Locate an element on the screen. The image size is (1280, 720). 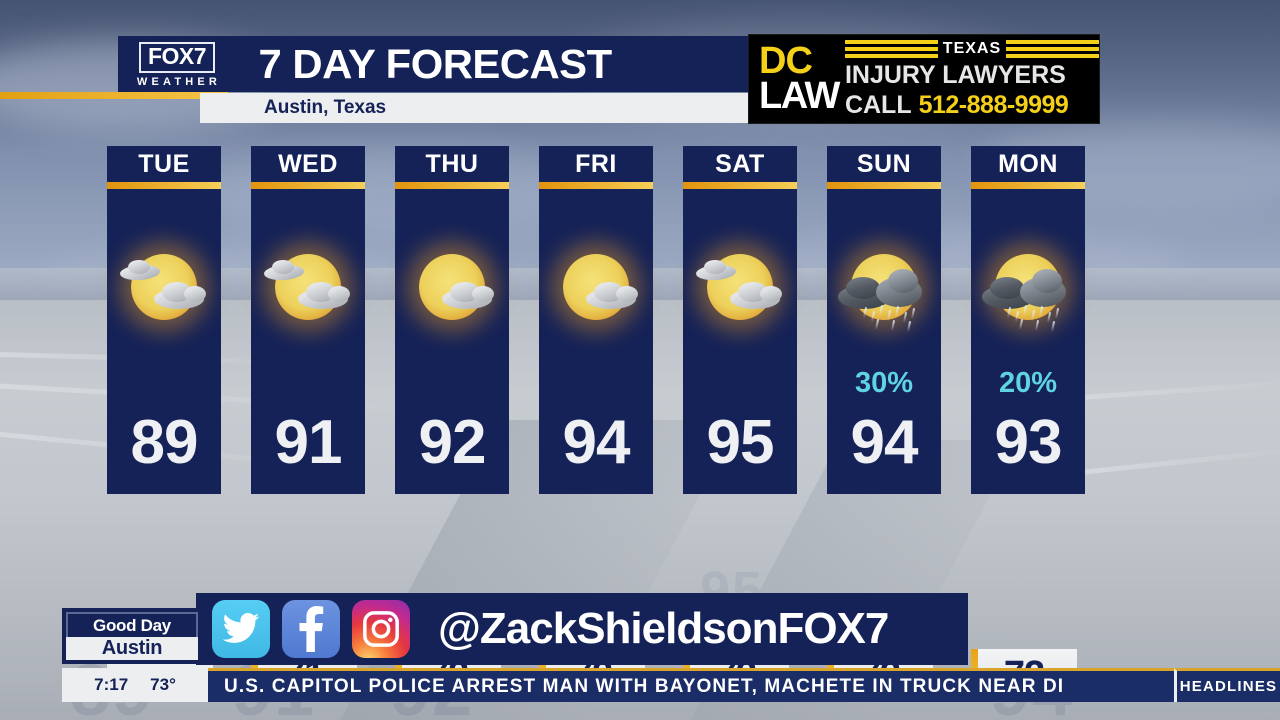
show-logo-line1-box: Good Day is located at coordinates (132, 624).